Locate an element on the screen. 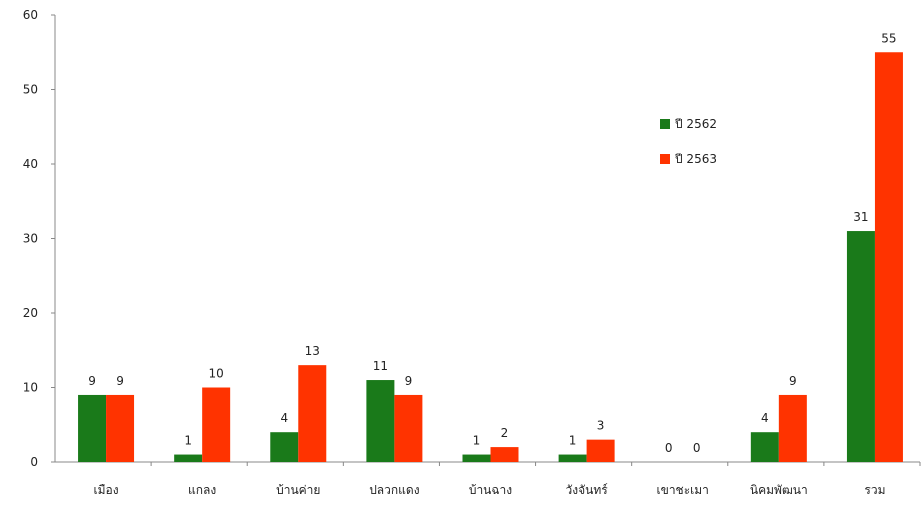 The height and width of the screenshot is (508, 924). x-category-label: บ้านฉาง is located at coordinates (490, 490).